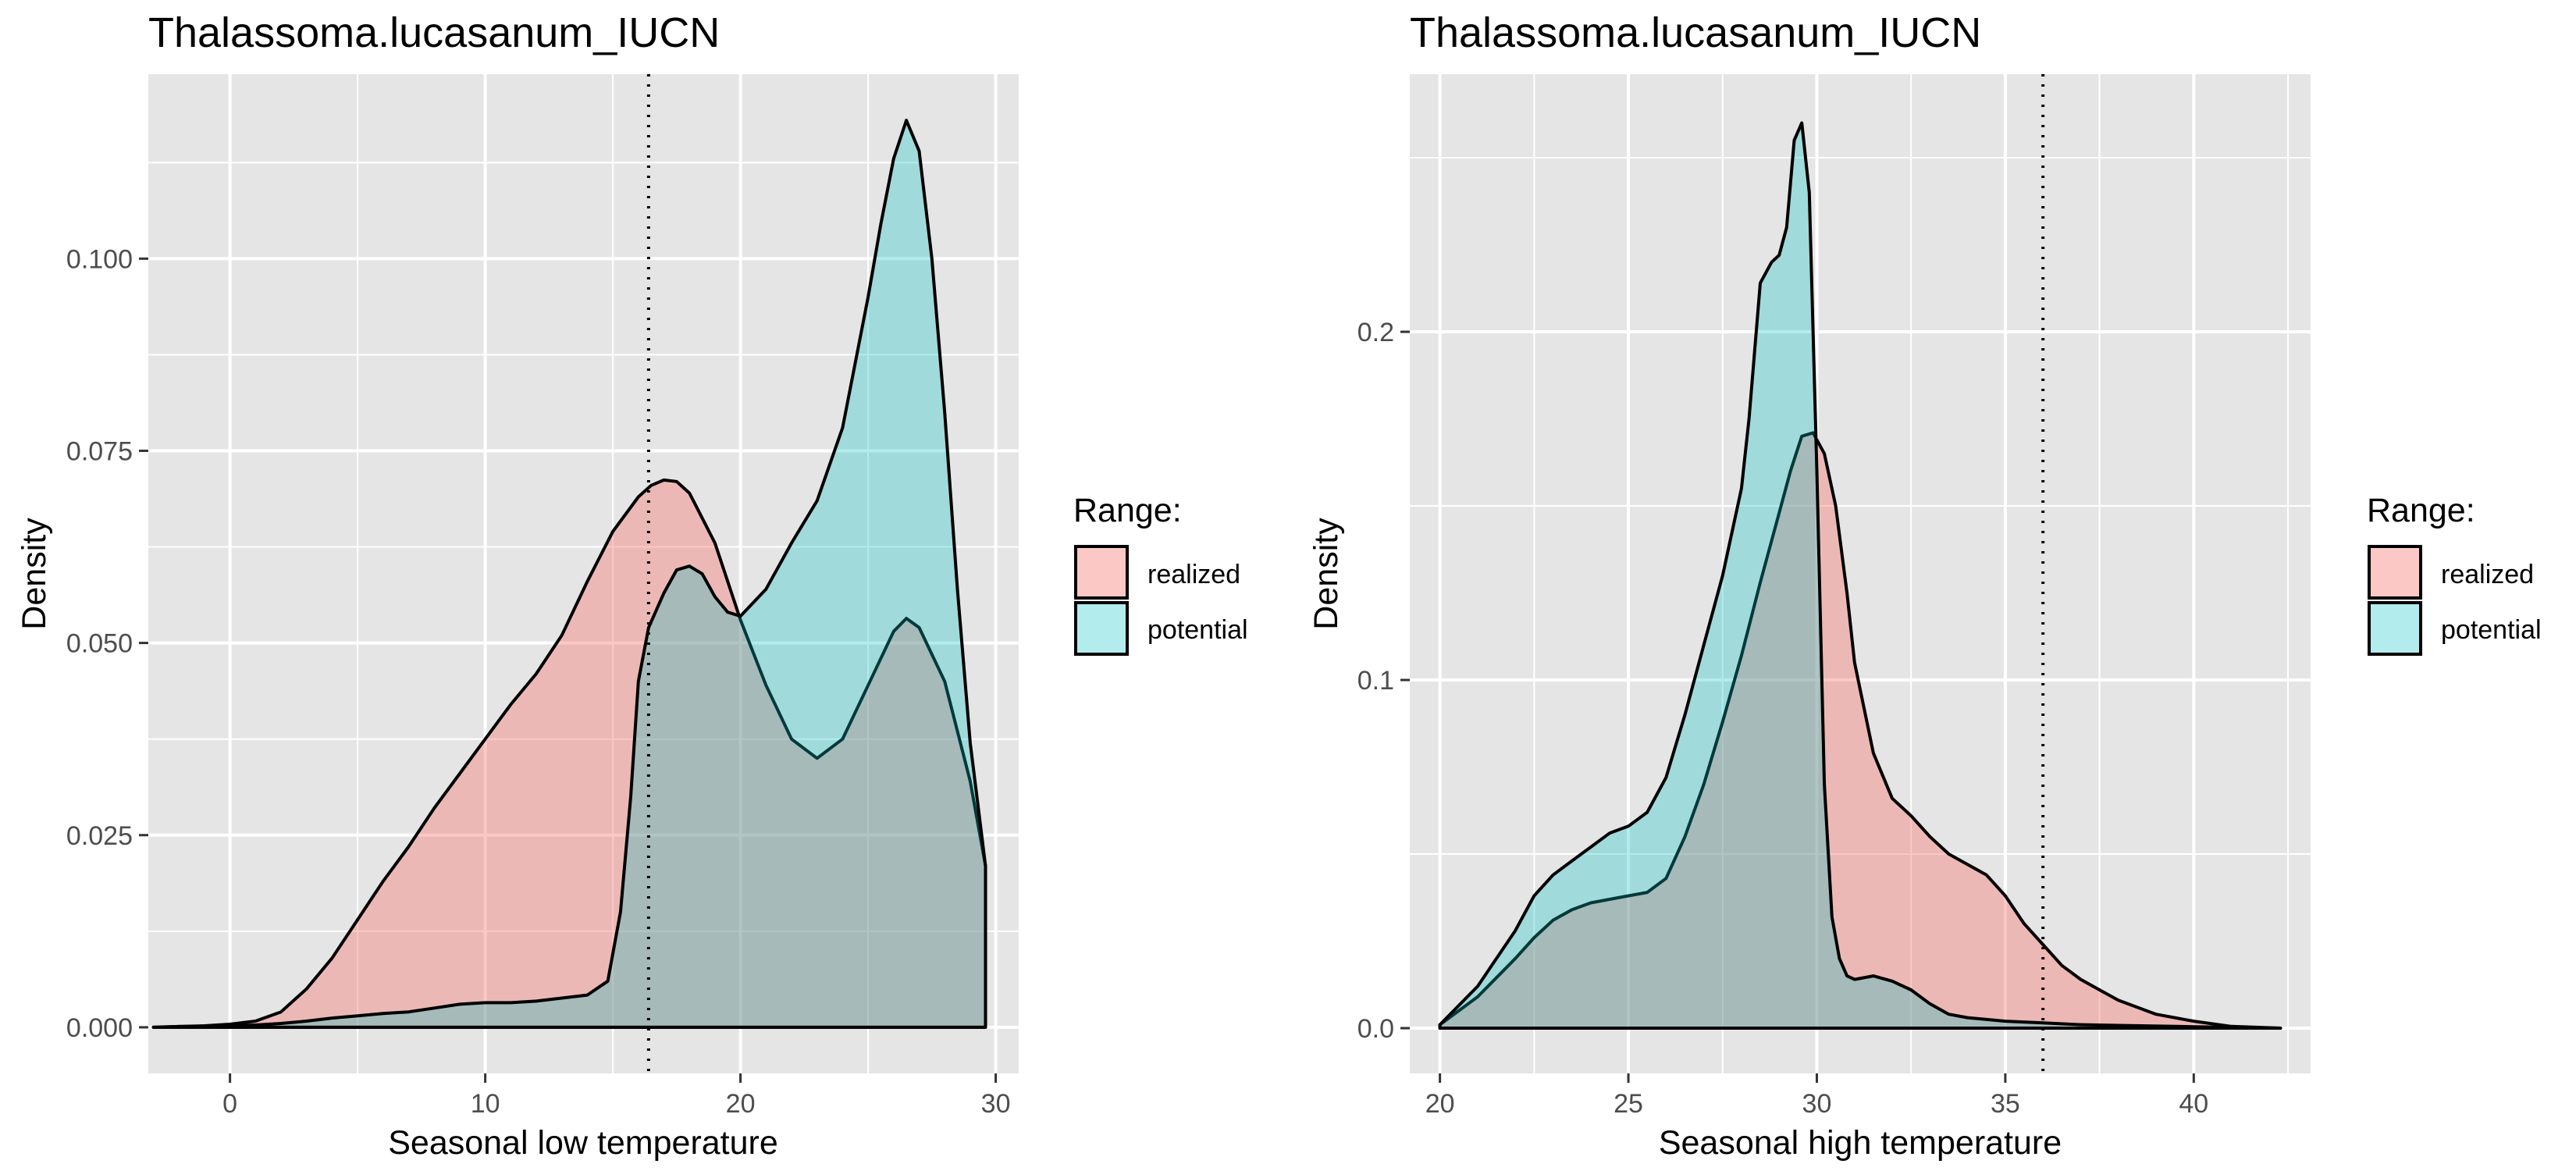 The width and height of the screenshot is (2576, 1171). I want to click on y-tick-label: 0.050, so click(99, 644).